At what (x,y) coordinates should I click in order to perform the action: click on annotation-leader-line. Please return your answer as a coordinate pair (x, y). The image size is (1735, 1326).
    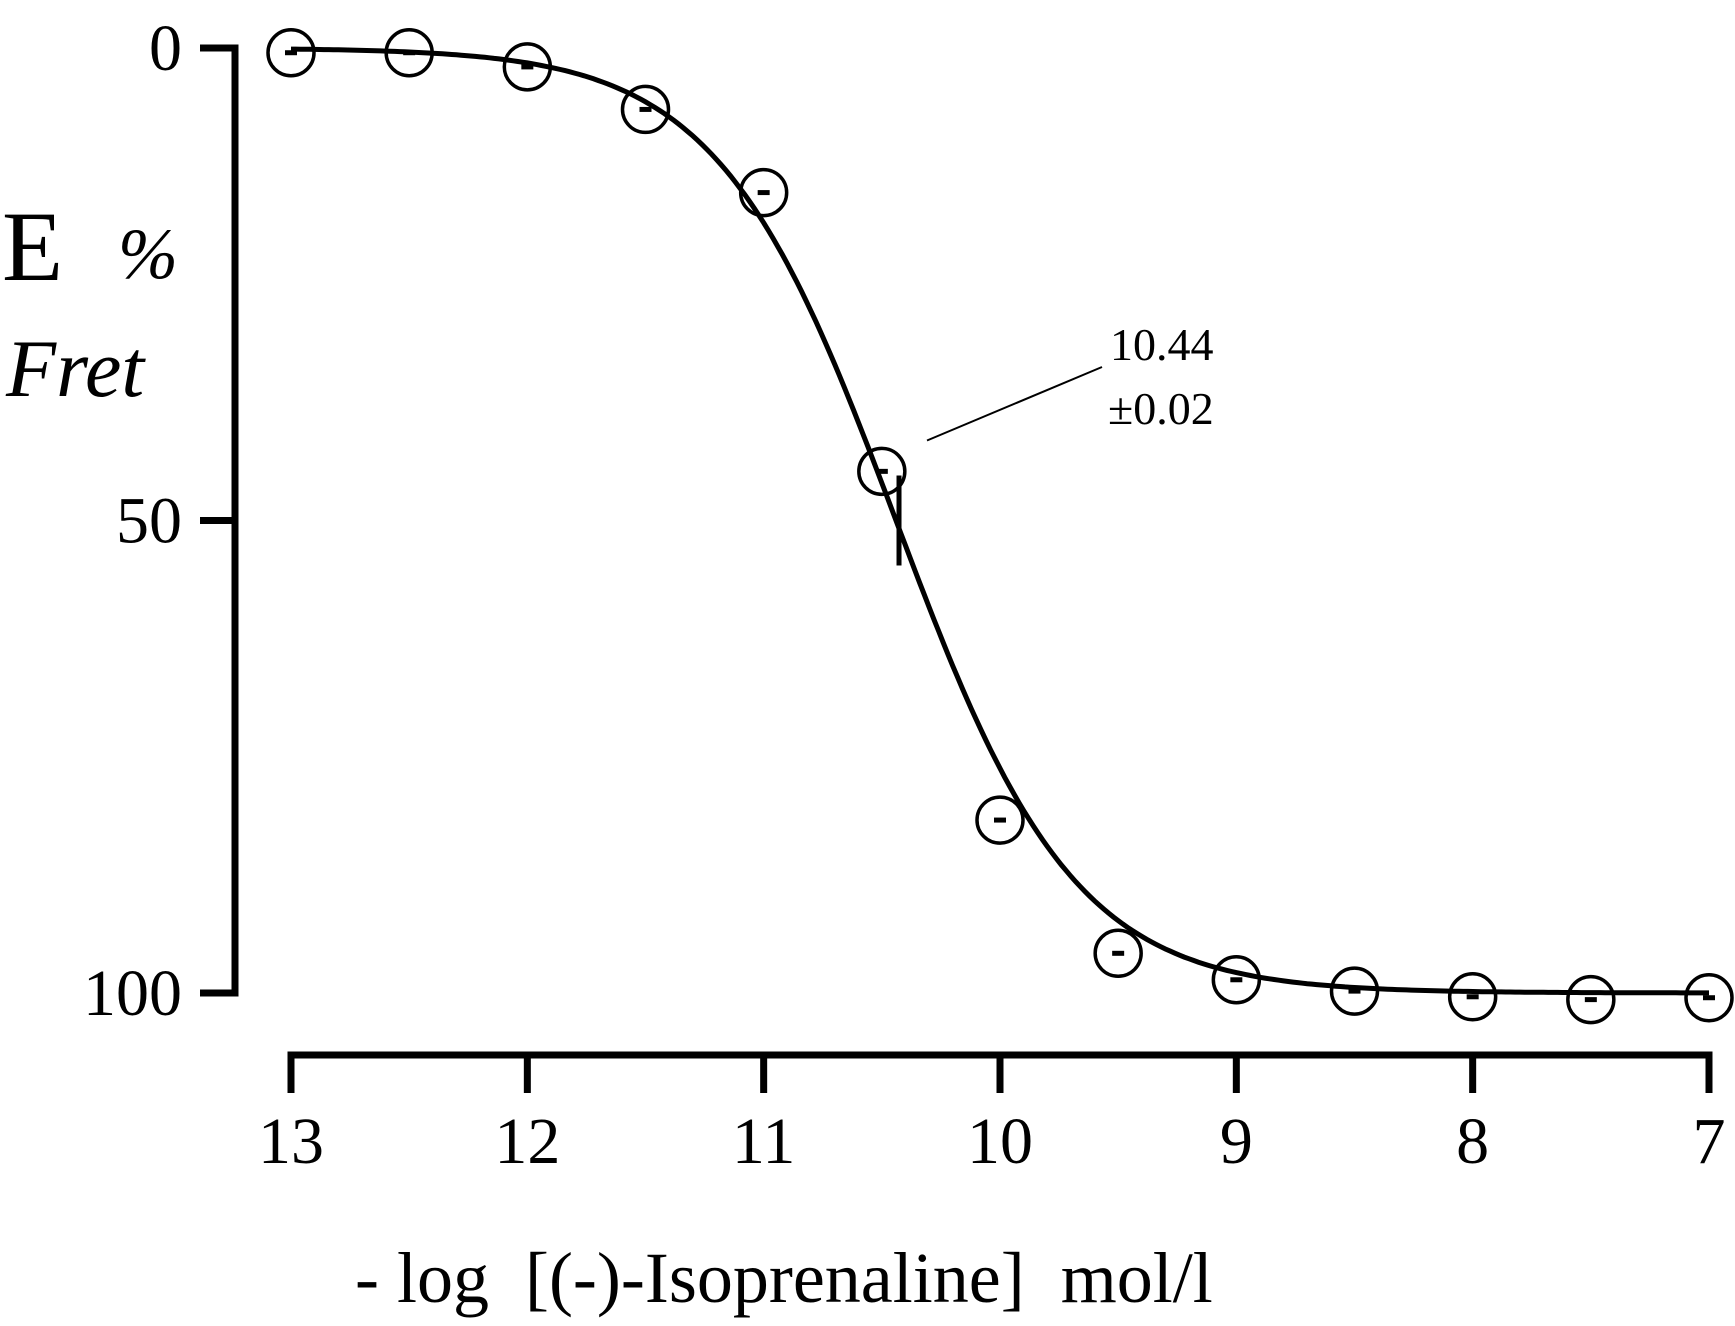
    Looking at the image, I should click on (1014, 404).